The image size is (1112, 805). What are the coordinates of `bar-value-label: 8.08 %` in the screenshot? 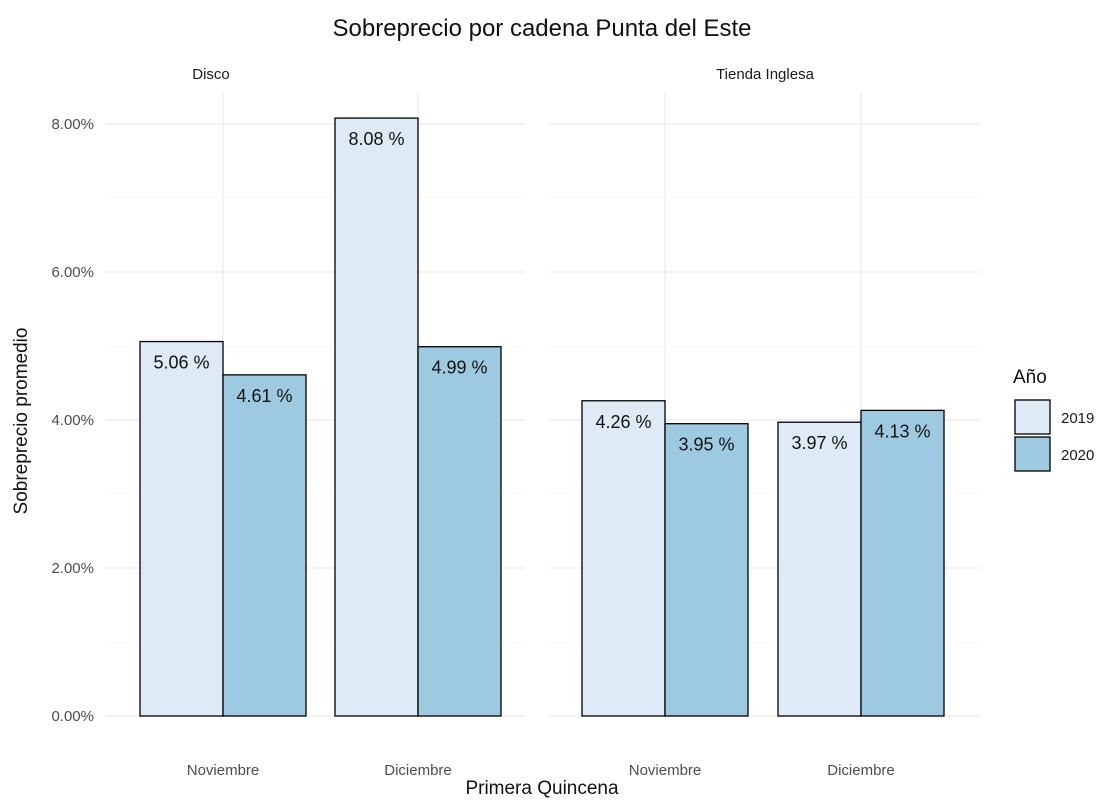 It's located at (376, 139).